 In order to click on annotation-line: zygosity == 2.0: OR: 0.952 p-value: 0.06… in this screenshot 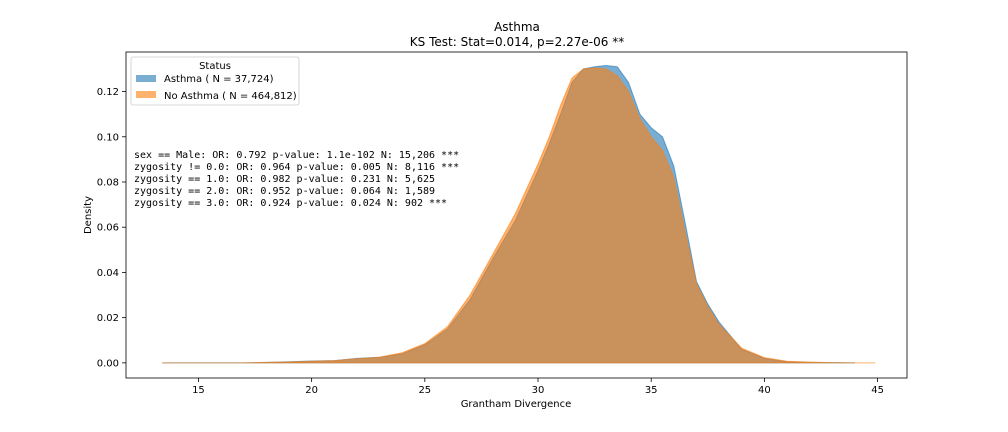, I will do `click(284, 191)`.